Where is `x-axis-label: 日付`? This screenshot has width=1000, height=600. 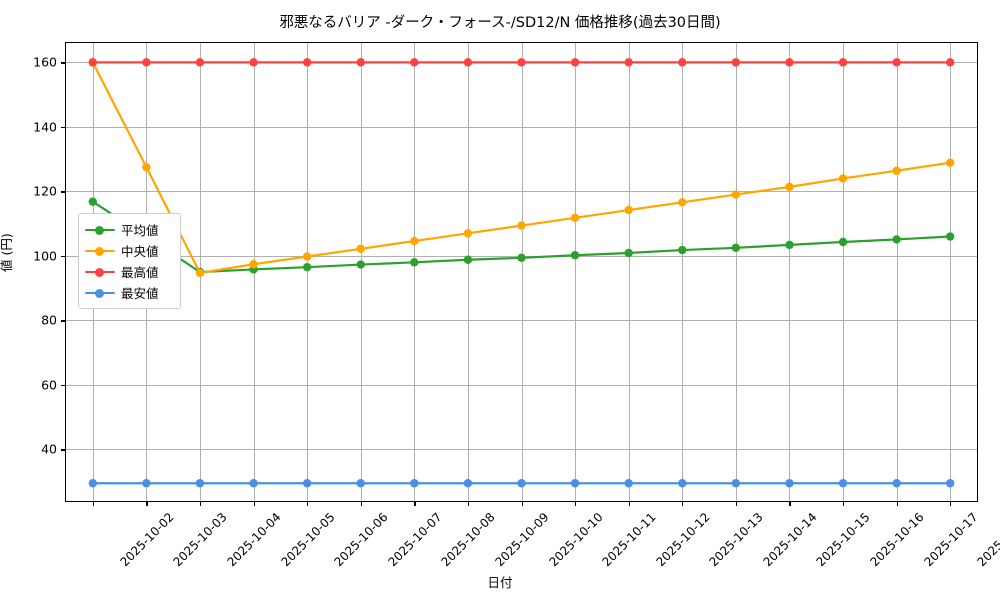
x-axis-label: 日付 is located at coordinates (500, 582).